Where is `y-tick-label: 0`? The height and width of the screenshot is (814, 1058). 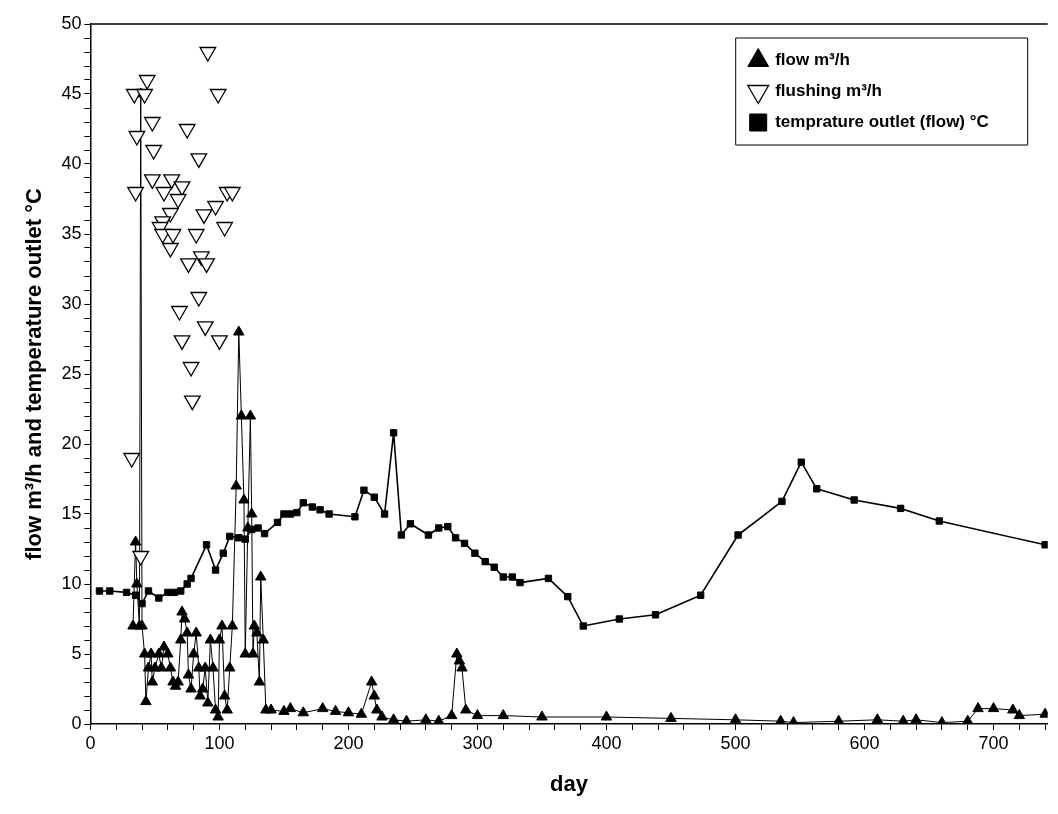 y-tick-label: 0 is located at coordinates (76, 722).